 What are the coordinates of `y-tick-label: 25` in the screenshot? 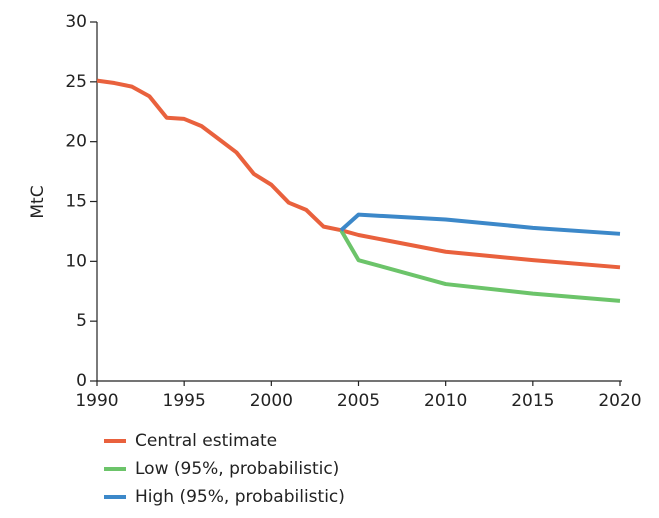 It's located at (76, 82).